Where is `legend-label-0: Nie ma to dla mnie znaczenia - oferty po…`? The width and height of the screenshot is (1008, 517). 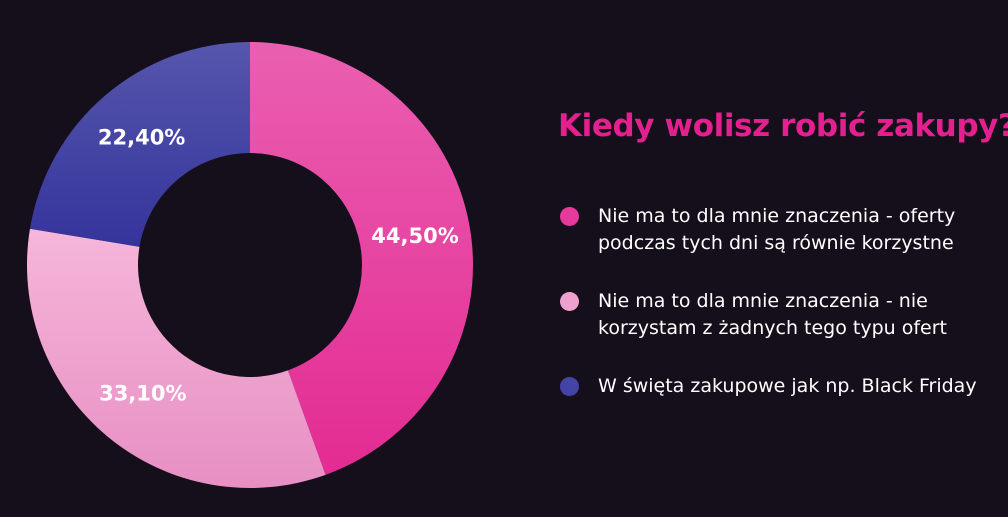
legend-label-0: Nie ma to dla mnie znaczenia - oferty po… is located at coordinates (777, 229).